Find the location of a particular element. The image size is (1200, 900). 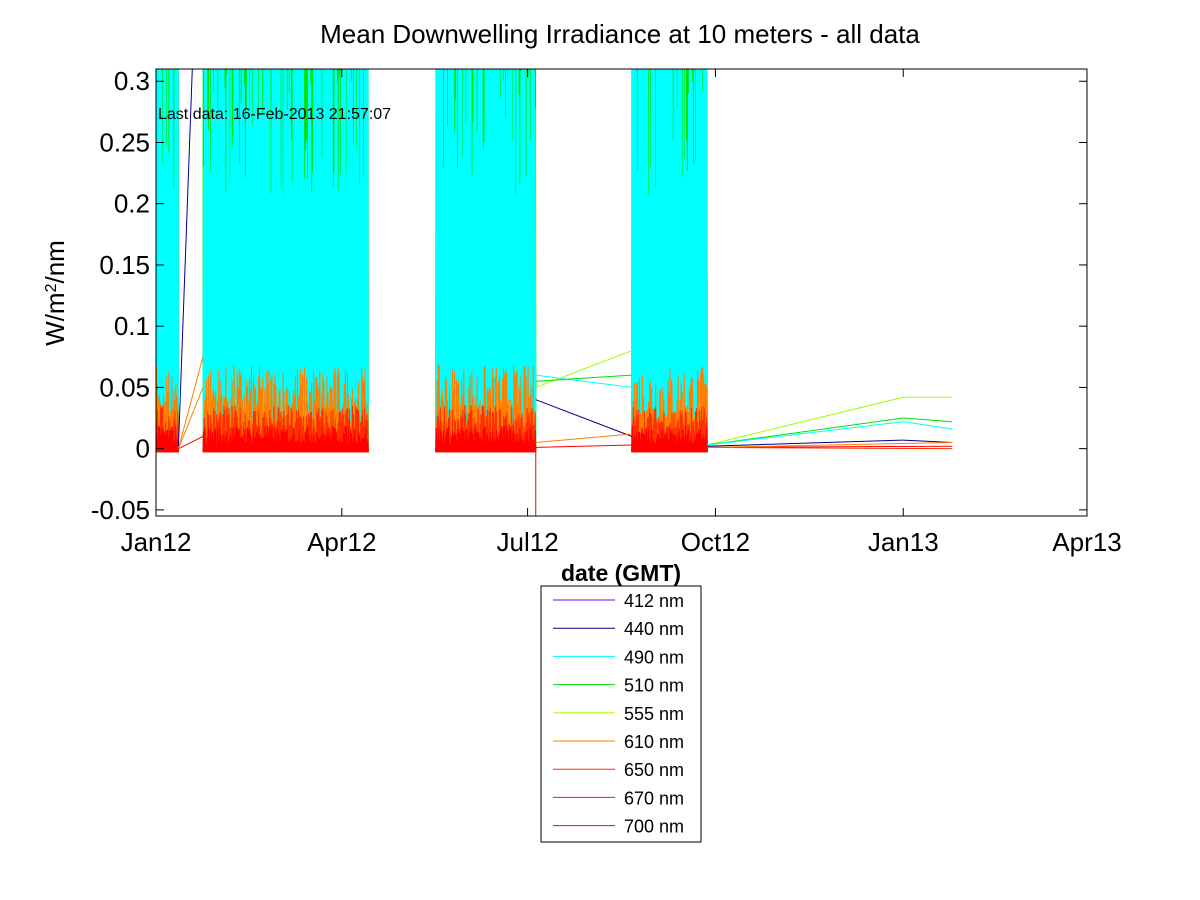

series-line-700-nm-seg3 is located at coordinates (669, 439).